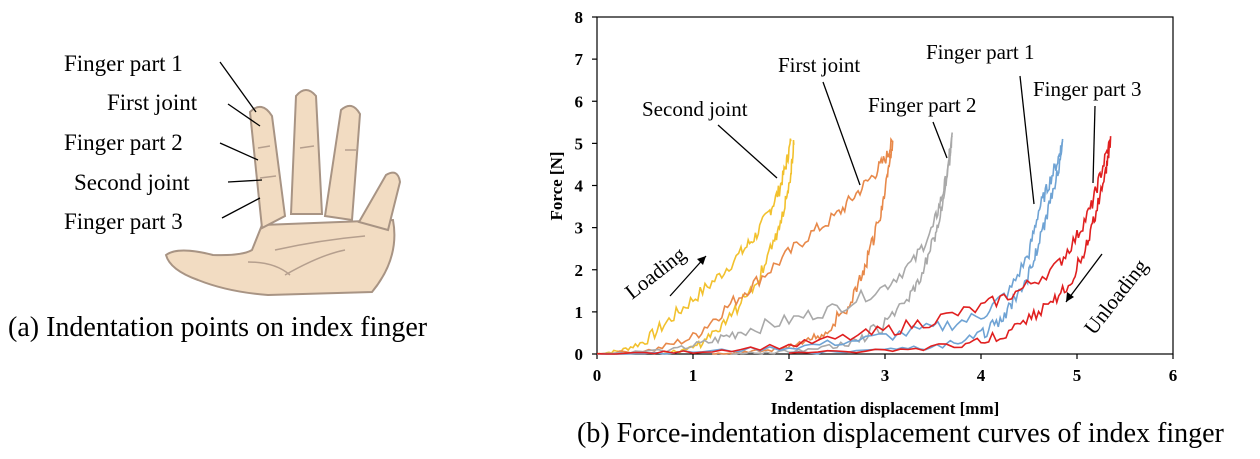 This screenshot has width=1260, height=459. Describe the element at coordinates (579, 312) in the screenshot. I see `y-tick-label: 1` at that location.